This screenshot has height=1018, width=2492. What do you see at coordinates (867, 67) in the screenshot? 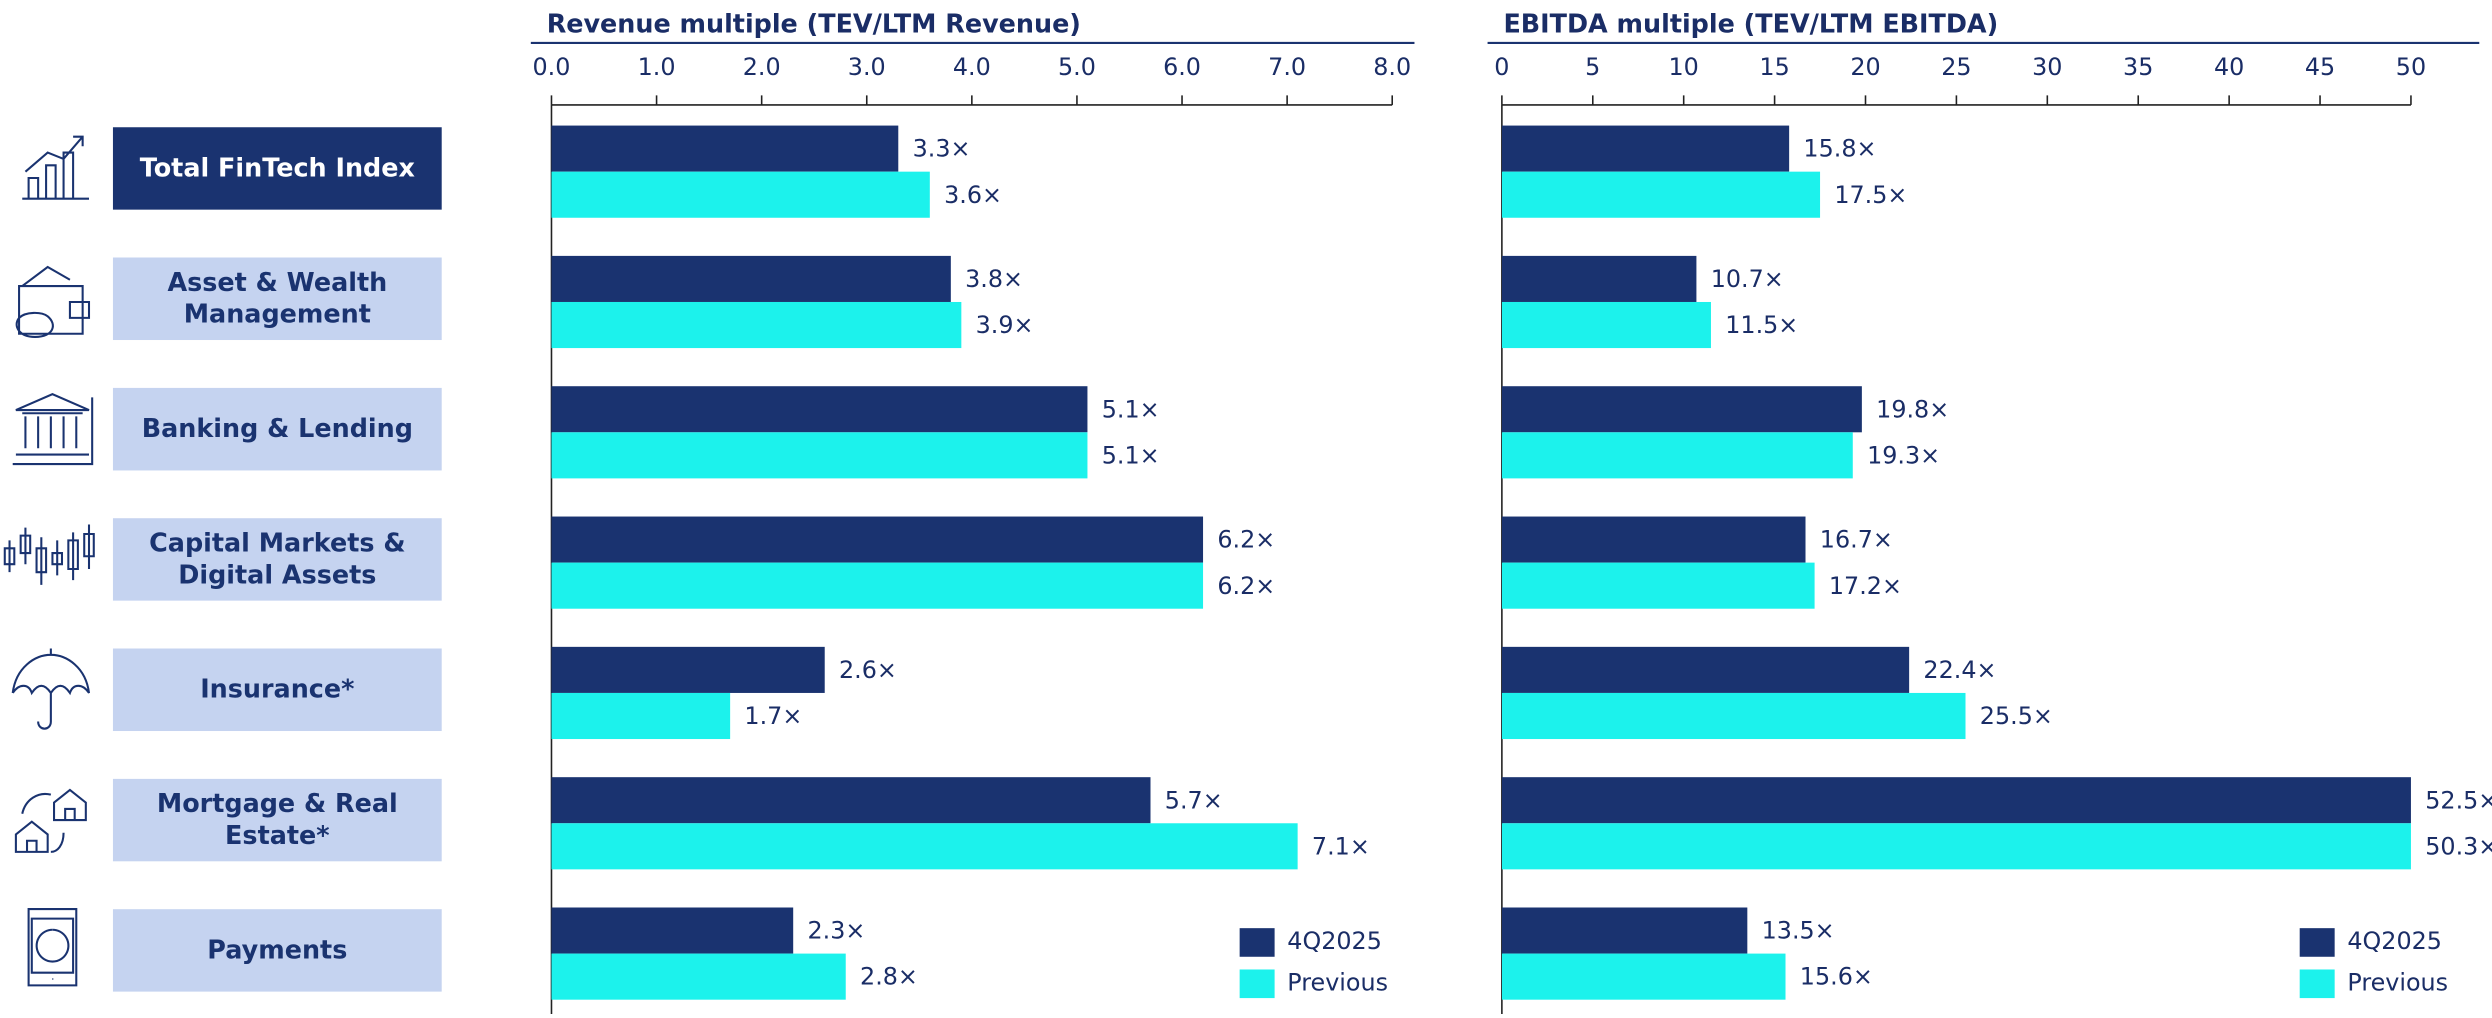
I see `x-tick-label: 3.0` at bounding box center [867, 67].